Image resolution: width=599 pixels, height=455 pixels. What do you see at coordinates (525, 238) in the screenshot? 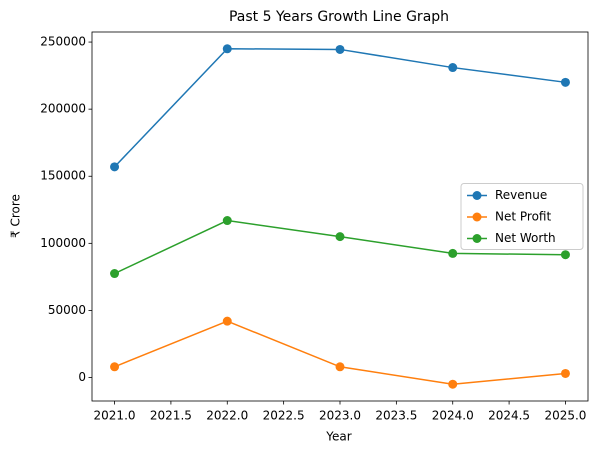
I see `legend-label: Net Worth` at bounding box center [525, 238].